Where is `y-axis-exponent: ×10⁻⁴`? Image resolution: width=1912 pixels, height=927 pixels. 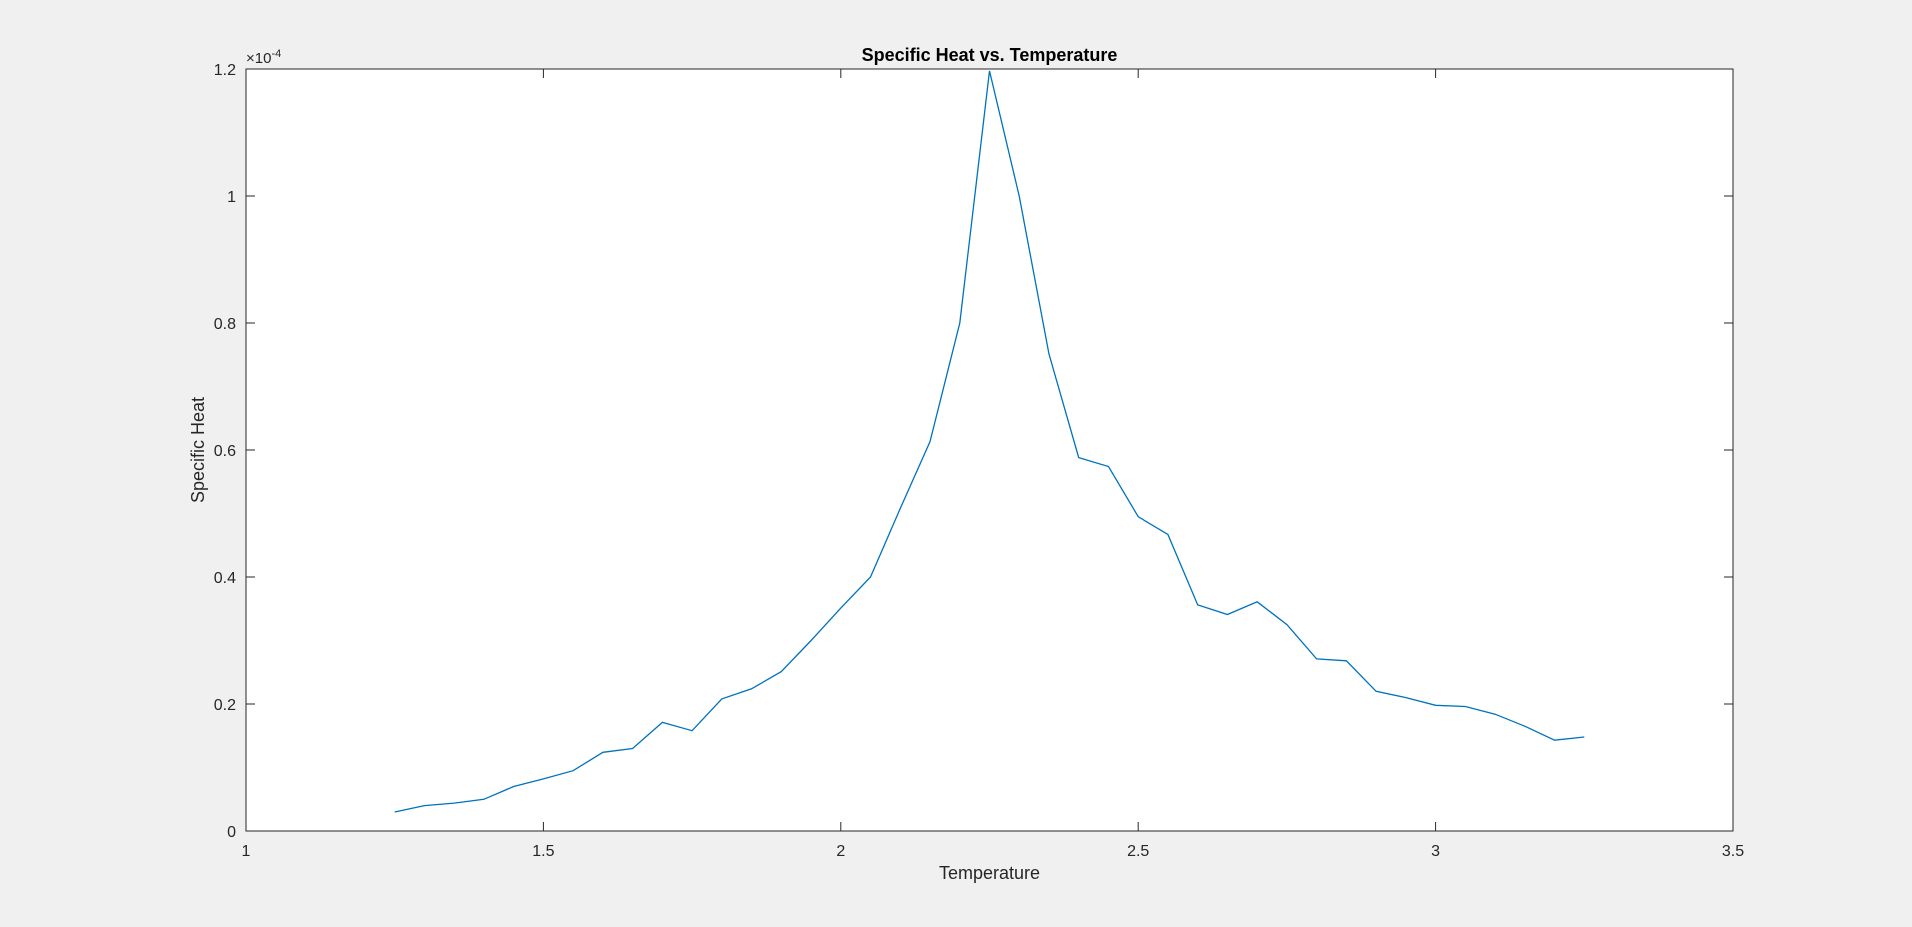
y-axis-exponent: ×10⁻⁴ is located at coordinates (263, 57).